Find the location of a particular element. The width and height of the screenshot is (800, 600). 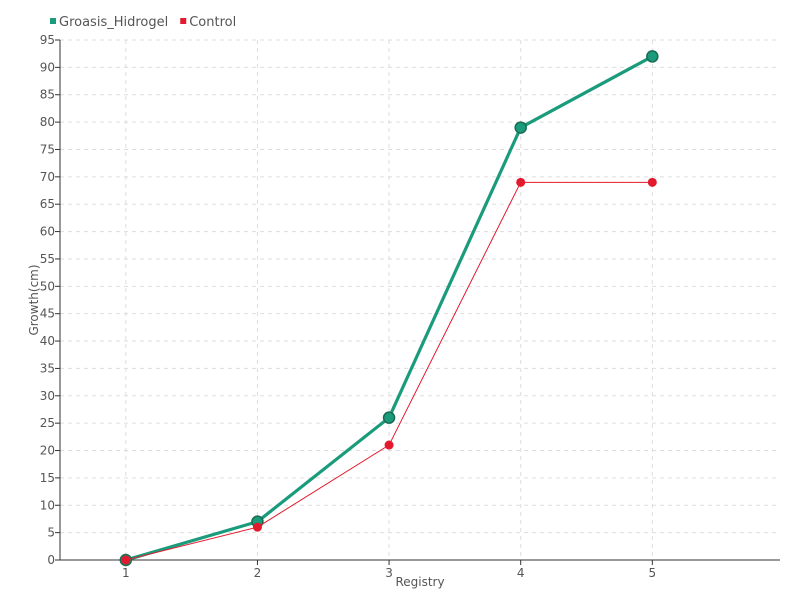

legend-label: Control is located at coordinates (212, 22).